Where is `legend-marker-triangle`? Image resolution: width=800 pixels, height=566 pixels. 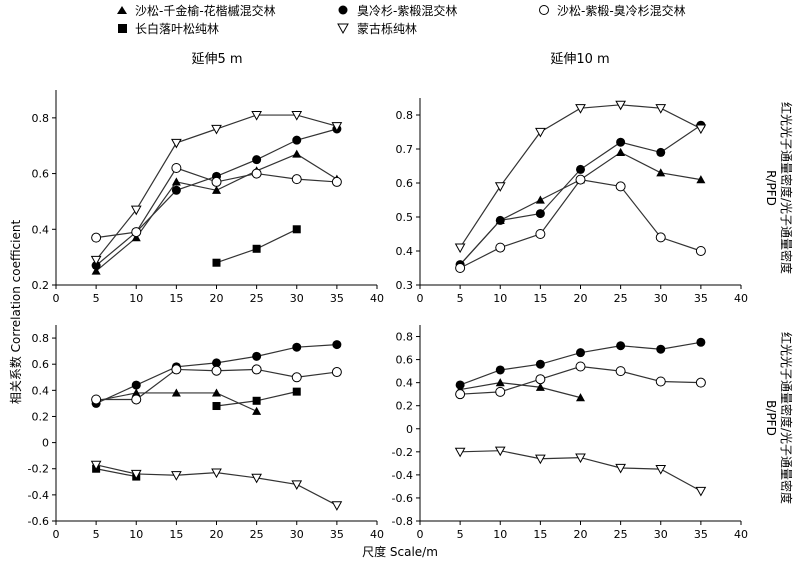
legend-marker-triangle is located at coordinates (122, 10).